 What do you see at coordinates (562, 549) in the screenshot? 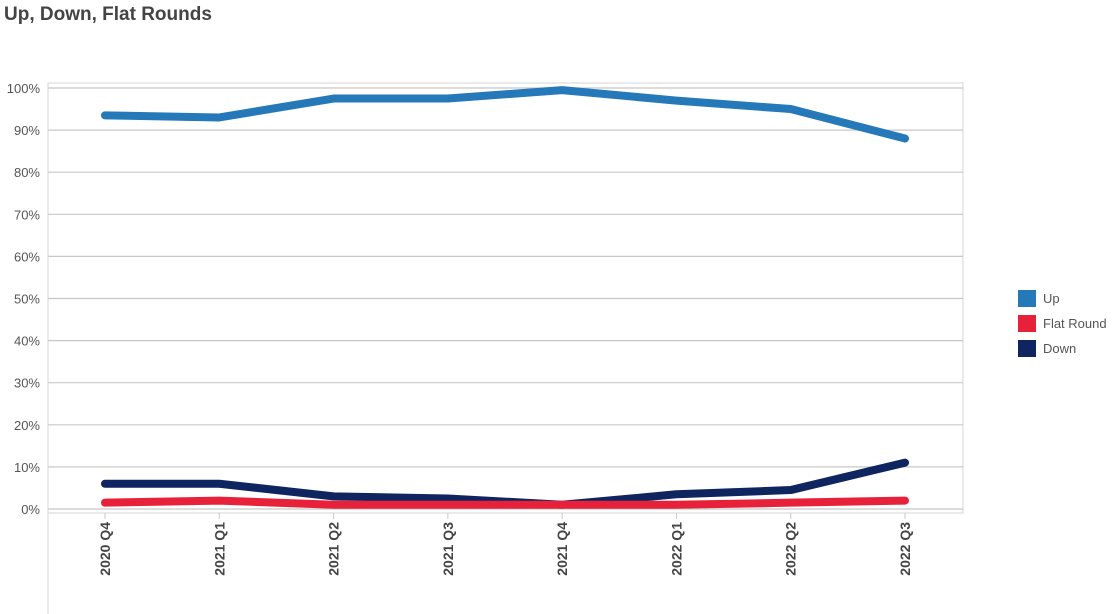
I see `x-tick-label: 2021 Q4` at bounding box center [562, 549].